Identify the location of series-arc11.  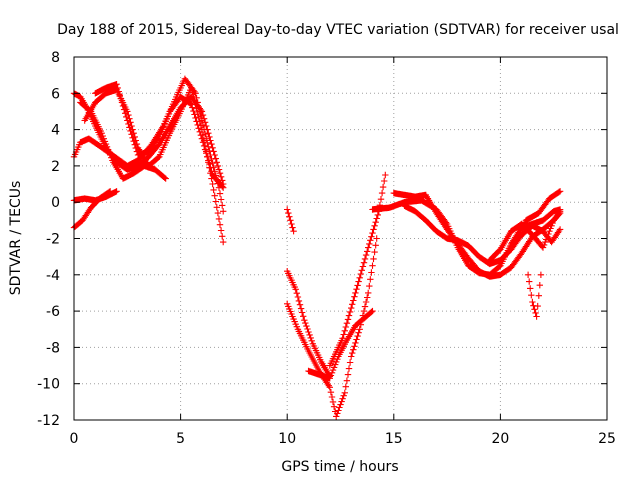
(340, 344).